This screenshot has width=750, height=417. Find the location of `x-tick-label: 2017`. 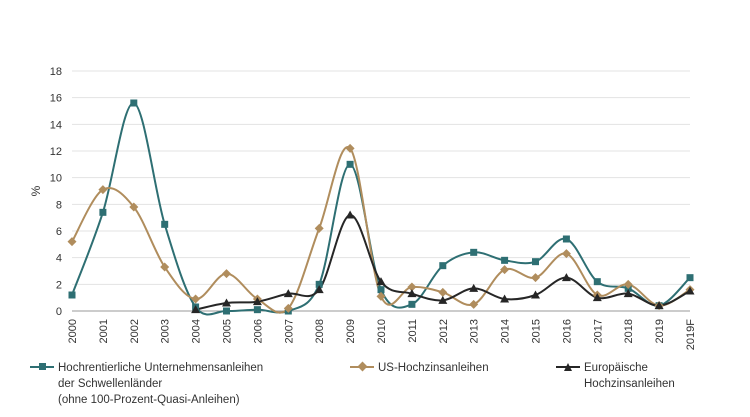

x-tick-label: 2017 is located at coordinates (598, 331).